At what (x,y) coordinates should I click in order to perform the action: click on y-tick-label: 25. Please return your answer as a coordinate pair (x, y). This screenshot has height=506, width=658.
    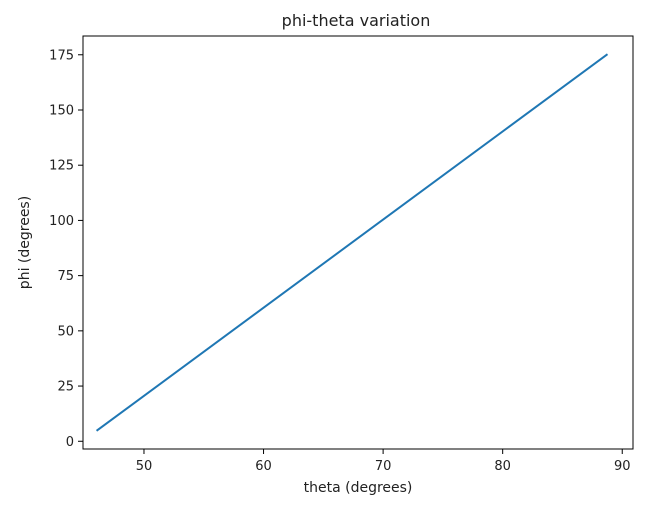
    Looking at the image, I should click on (65, 387).